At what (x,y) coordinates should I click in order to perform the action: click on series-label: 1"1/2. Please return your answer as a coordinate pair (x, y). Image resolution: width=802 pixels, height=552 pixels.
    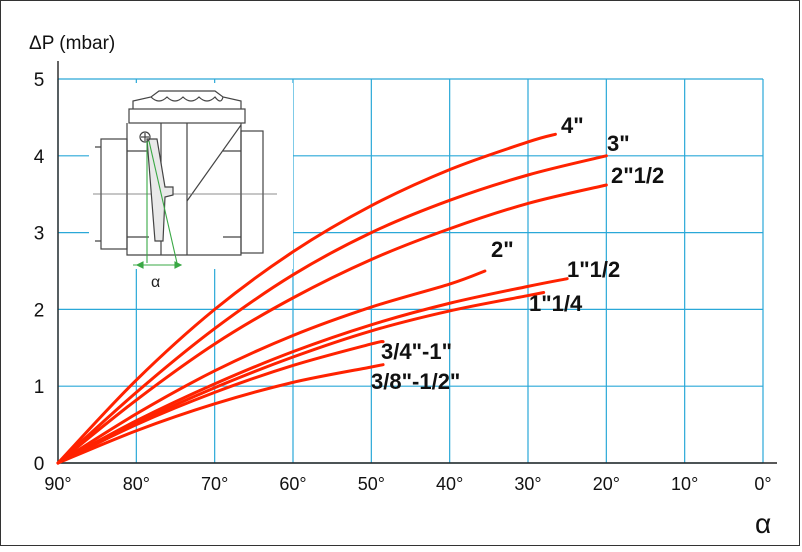
    Looking at the image, I should click on (593, 269).